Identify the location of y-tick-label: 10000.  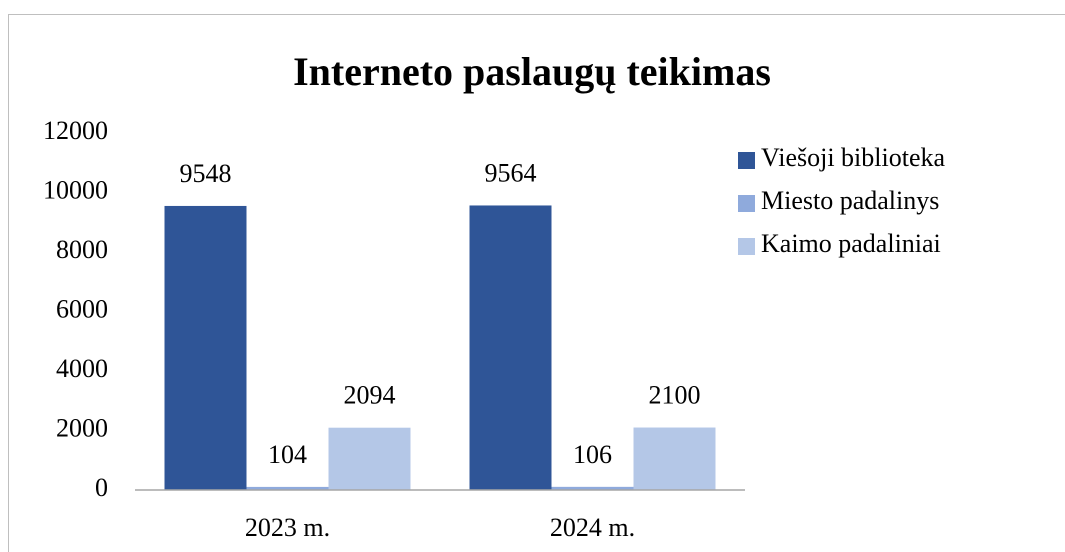
(75, 189).